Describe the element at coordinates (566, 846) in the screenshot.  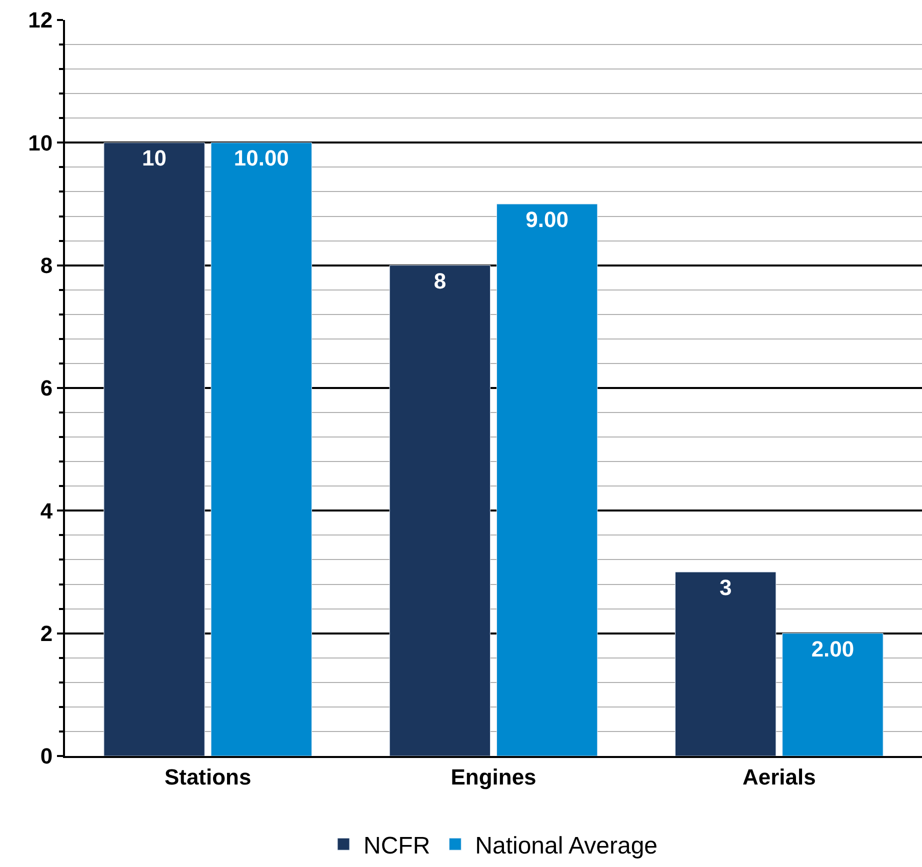
I see `legend-label: National Average` at that location.